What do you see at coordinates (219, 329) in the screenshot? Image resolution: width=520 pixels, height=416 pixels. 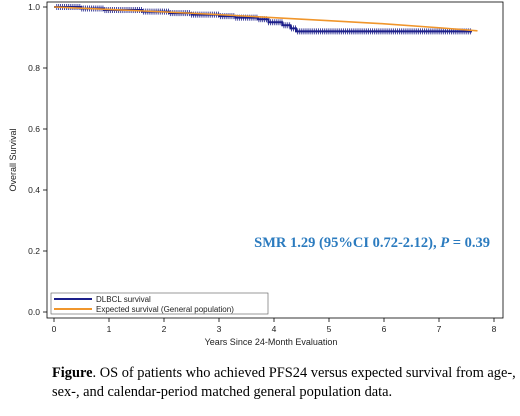 I see `x-tick-label-3: 3` at bounding box center [219, 329].